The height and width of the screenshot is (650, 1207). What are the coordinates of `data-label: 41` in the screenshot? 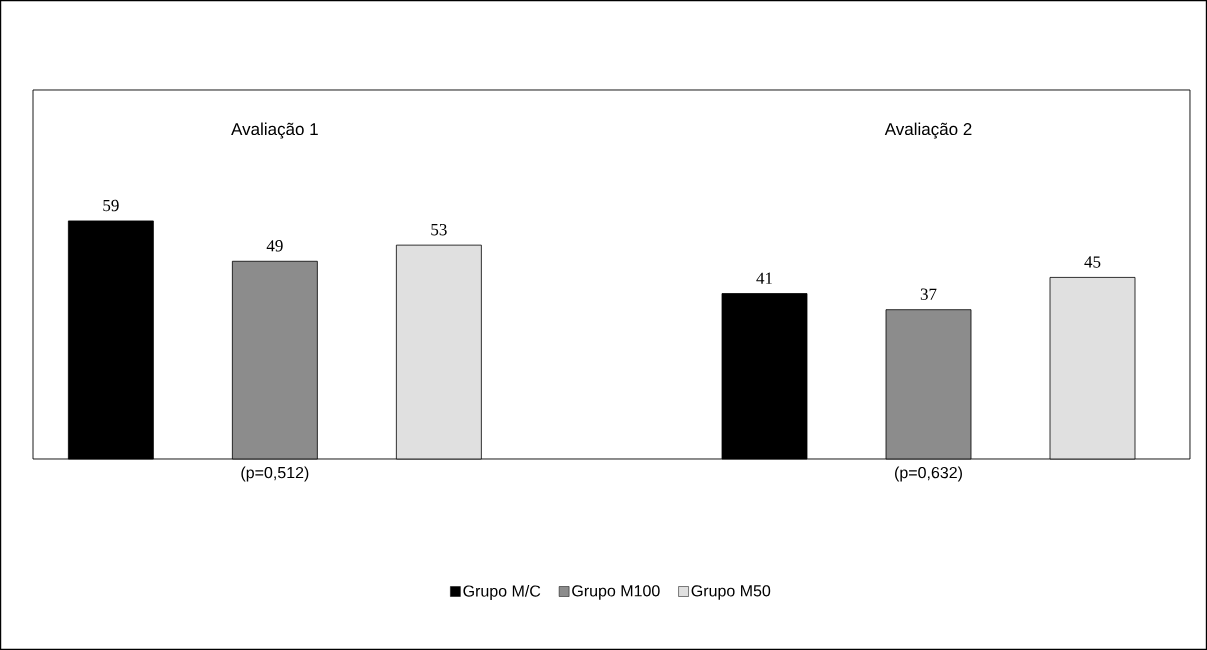 It's located at (764, 278).